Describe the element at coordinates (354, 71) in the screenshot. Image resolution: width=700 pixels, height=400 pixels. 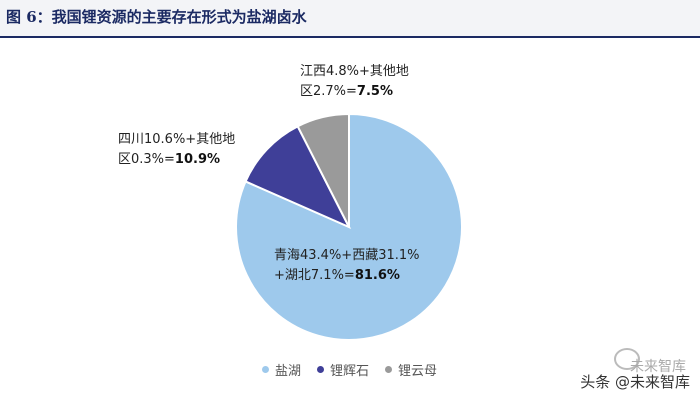
I see `label-lepidolite-line1: 江西4.8%+其他地` at that location.